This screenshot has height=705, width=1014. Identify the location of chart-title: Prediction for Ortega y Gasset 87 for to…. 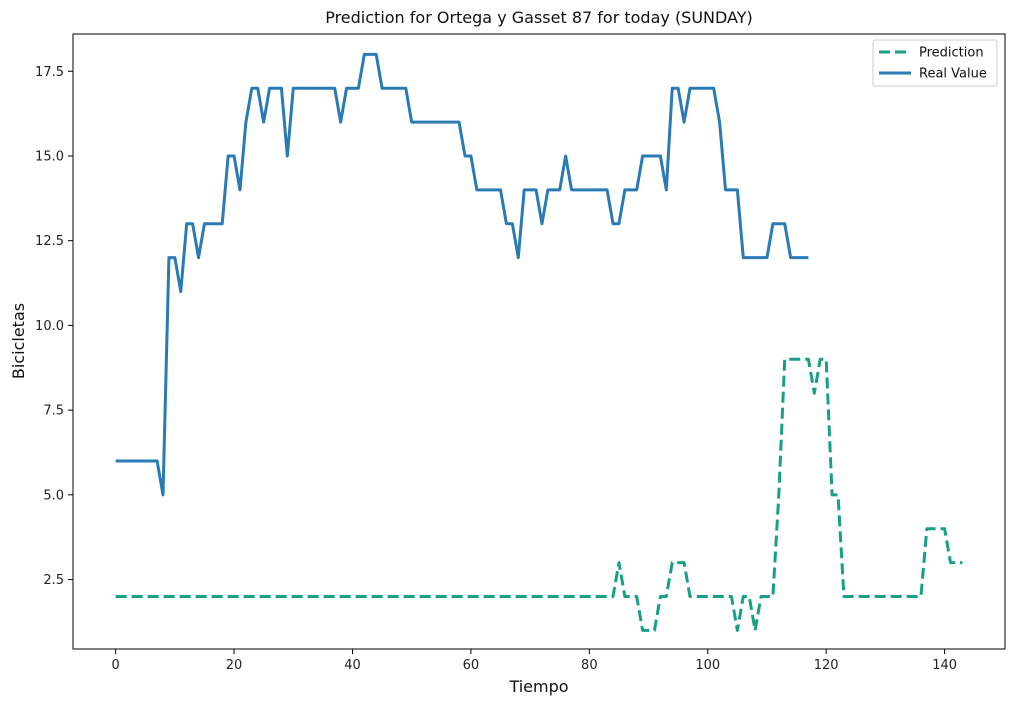
(539, 17).